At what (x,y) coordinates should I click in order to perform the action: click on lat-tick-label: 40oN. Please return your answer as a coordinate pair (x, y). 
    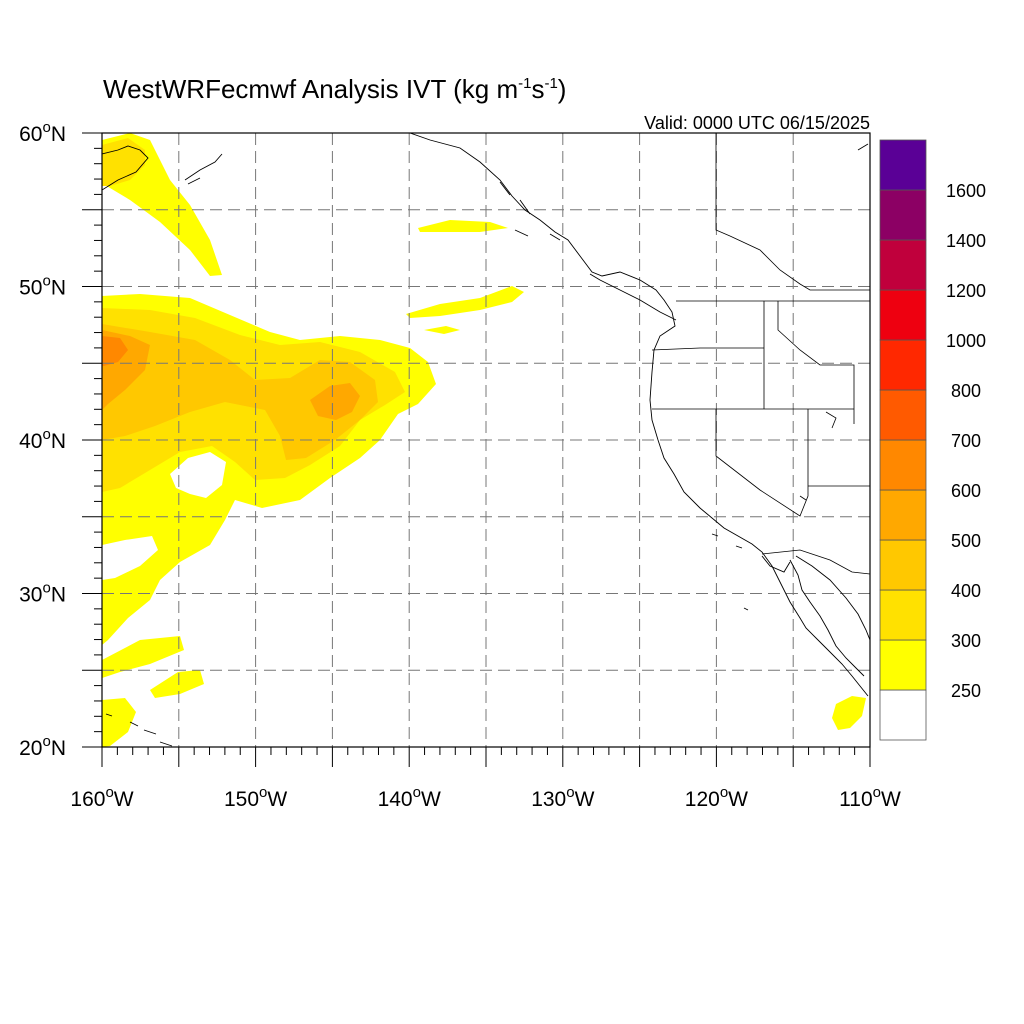
    Looking at the image, I should click on (42, 439).